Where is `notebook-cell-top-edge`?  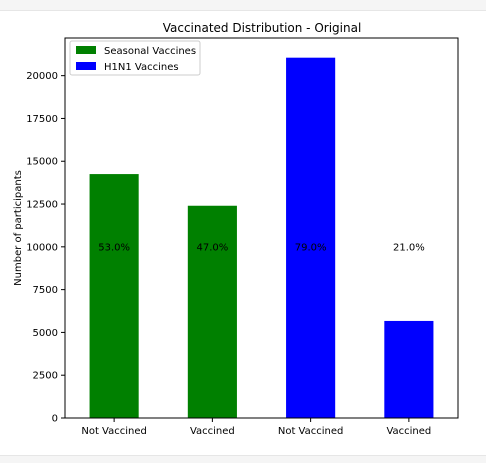
notebook-cell-top-edge is located at coordinates (243, 5).